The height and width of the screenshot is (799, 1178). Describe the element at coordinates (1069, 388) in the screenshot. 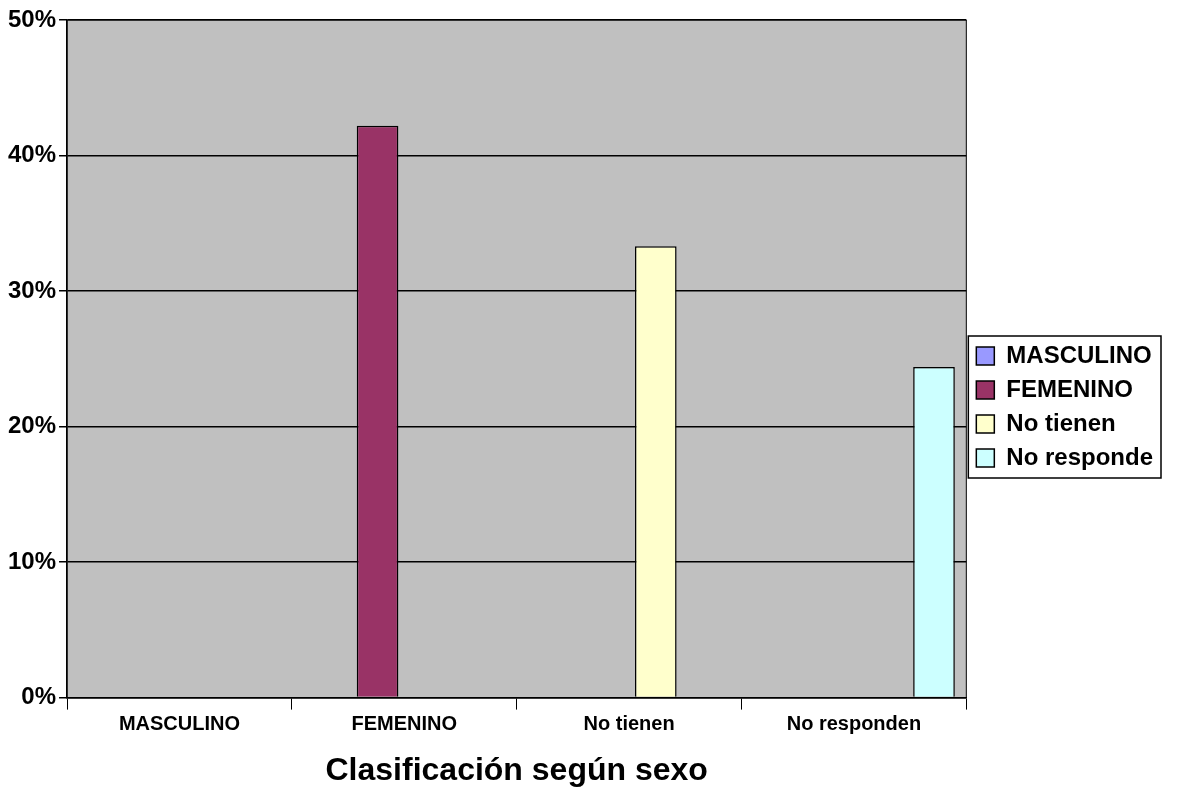

I see `legend-label: FEMENINO` at that location.